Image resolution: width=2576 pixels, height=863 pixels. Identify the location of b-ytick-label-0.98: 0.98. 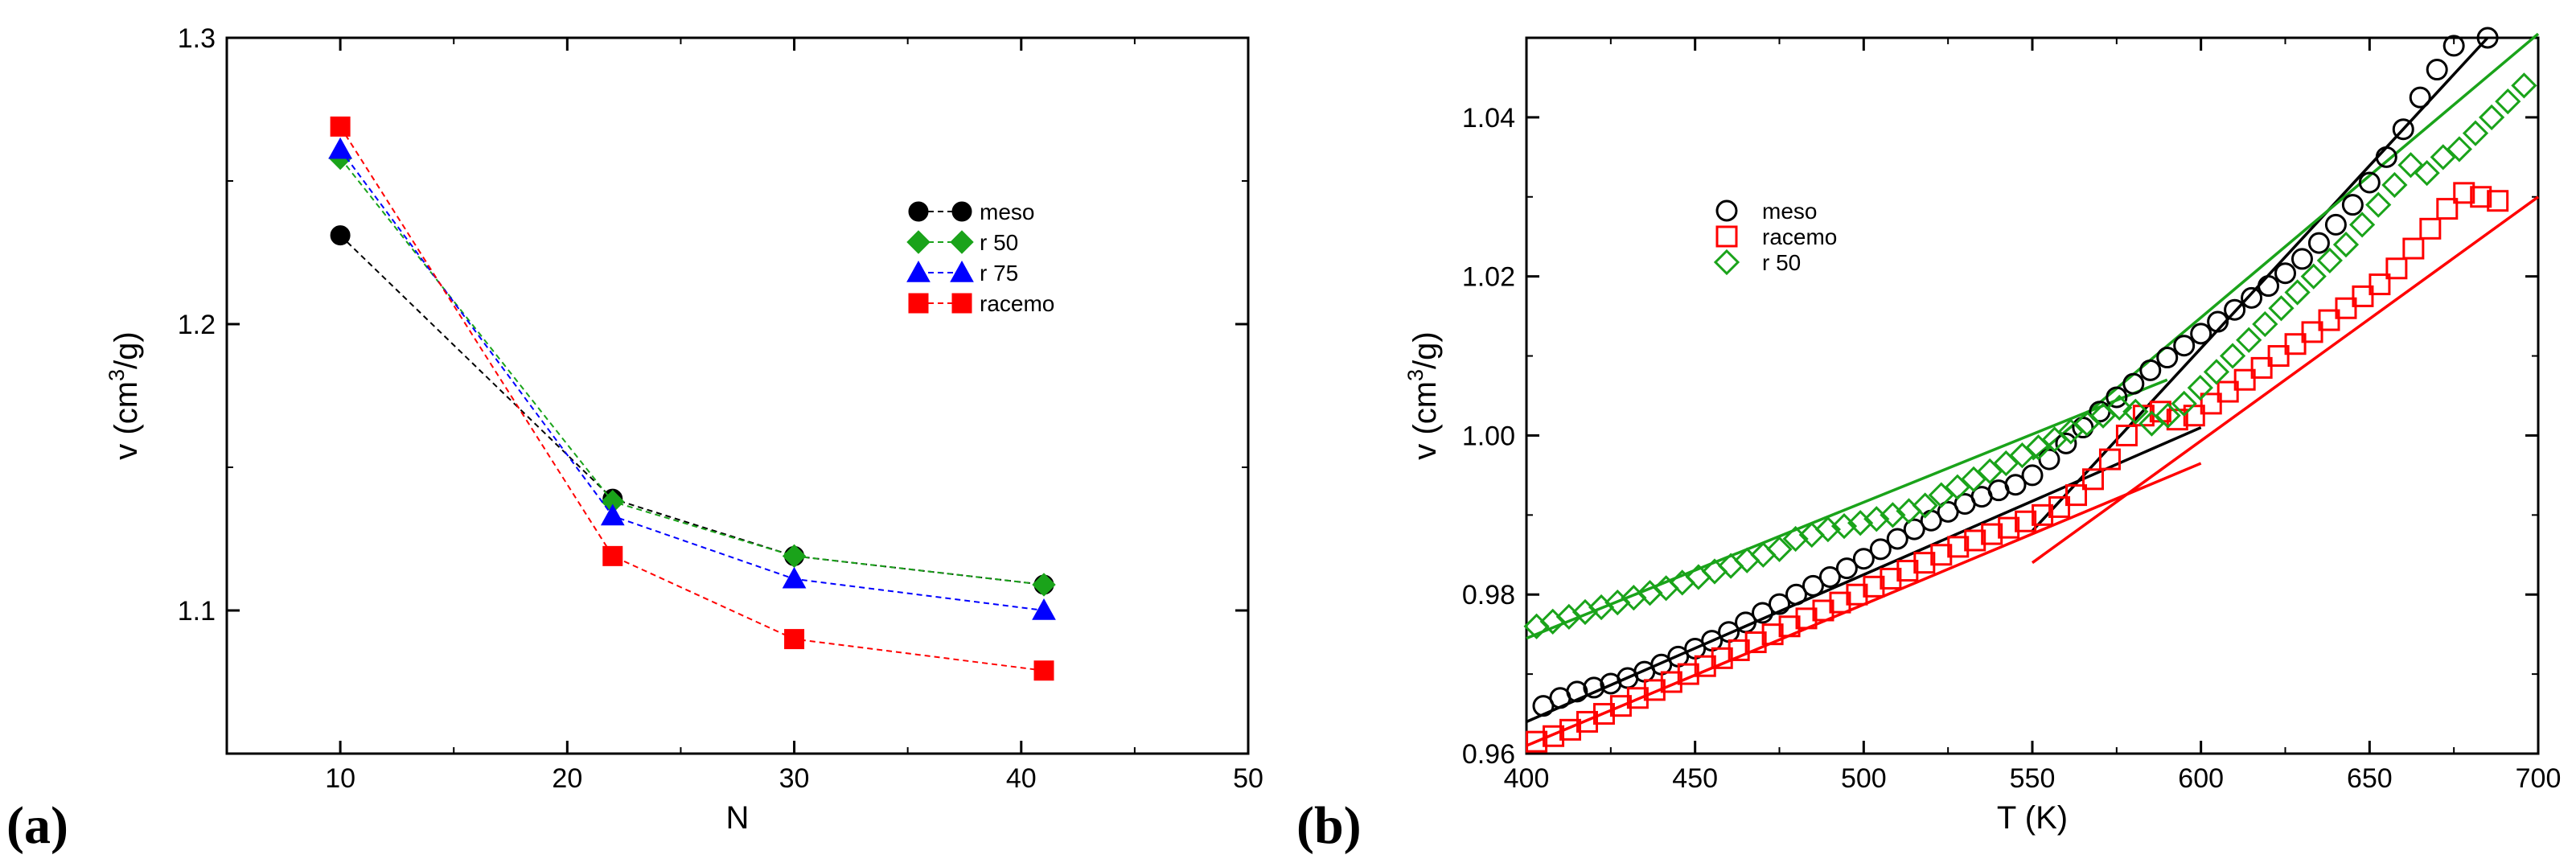
(1488, 595).